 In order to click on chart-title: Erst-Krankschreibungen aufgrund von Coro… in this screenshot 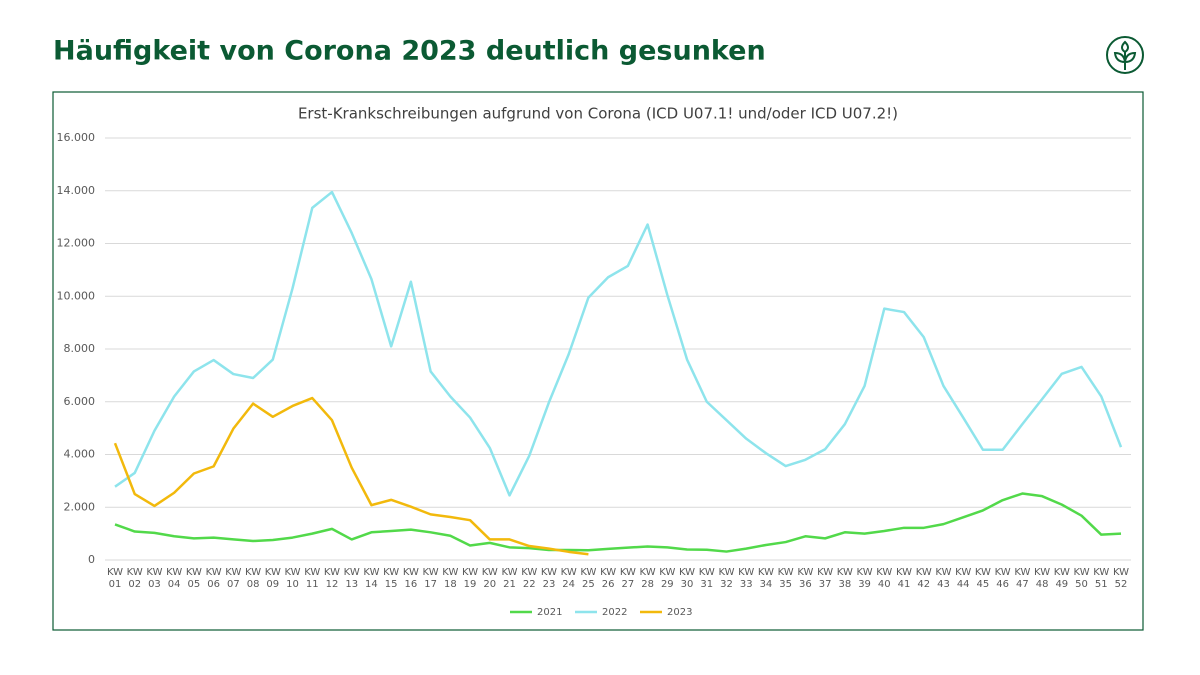, I will do `click(598, 114)`.